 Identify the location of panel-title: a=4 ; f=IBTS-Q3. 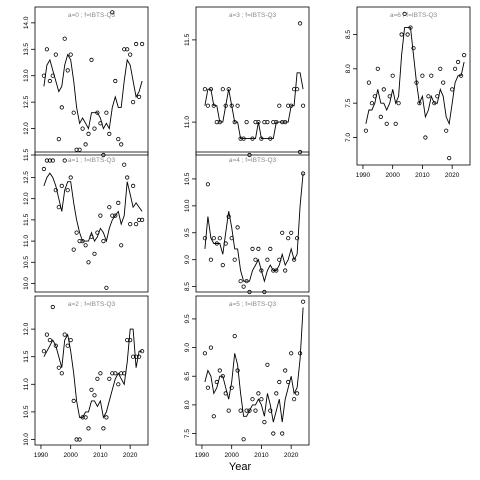
(253, 160).